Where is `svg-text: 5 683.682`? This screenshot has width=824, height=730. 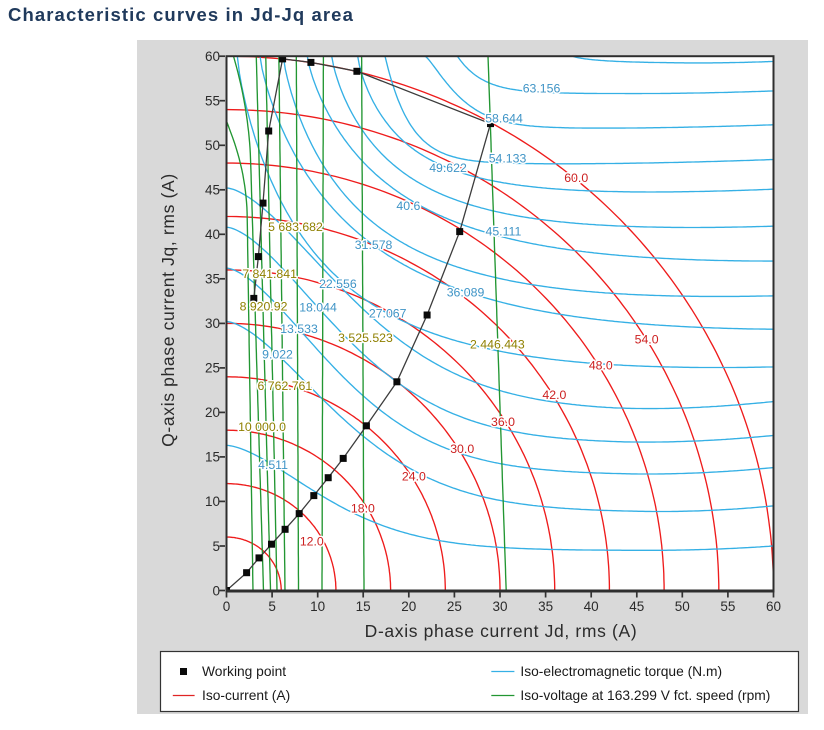 svg-text: 5 683.682 is located at coordinates (295, 227).